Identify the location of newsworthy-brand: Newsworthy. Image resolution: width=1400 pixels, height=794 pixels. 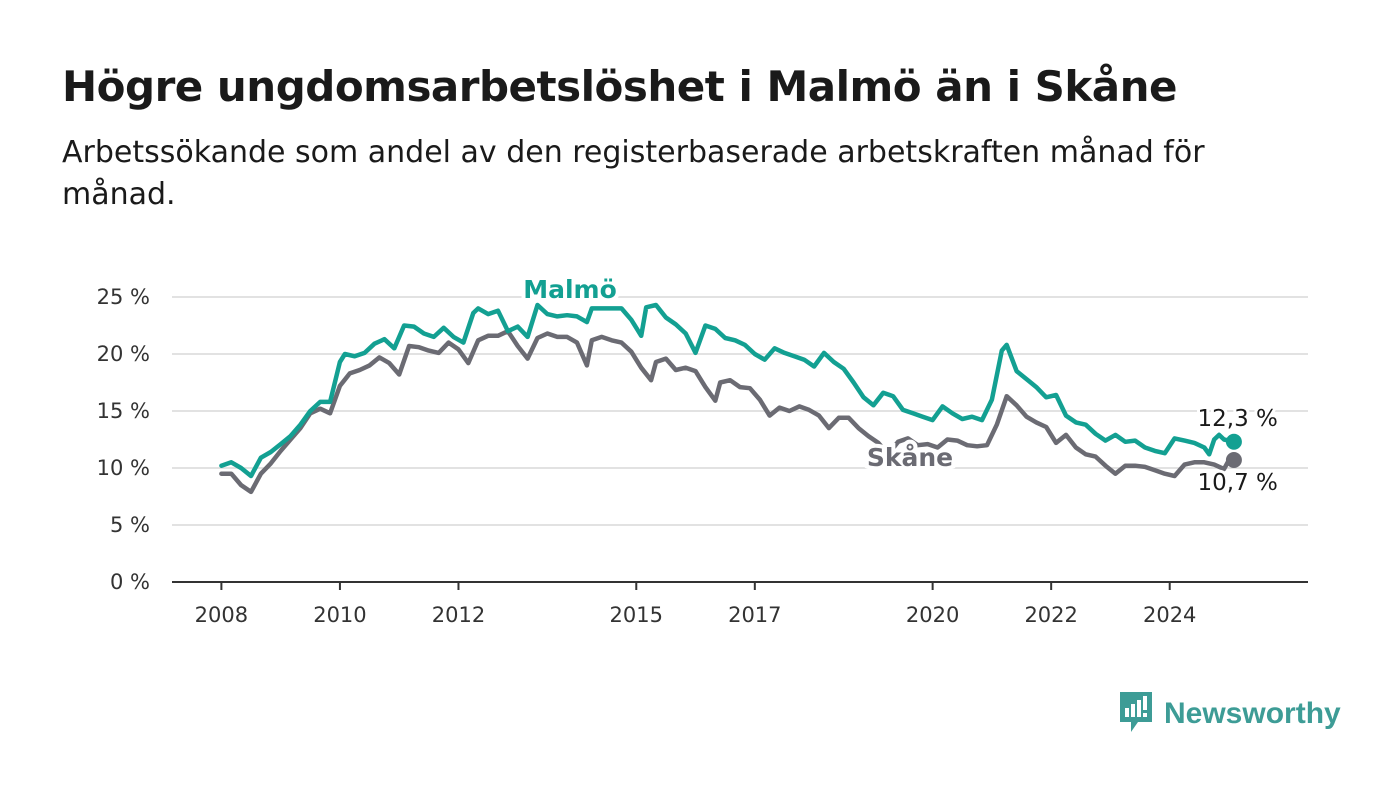
(1229, 714).